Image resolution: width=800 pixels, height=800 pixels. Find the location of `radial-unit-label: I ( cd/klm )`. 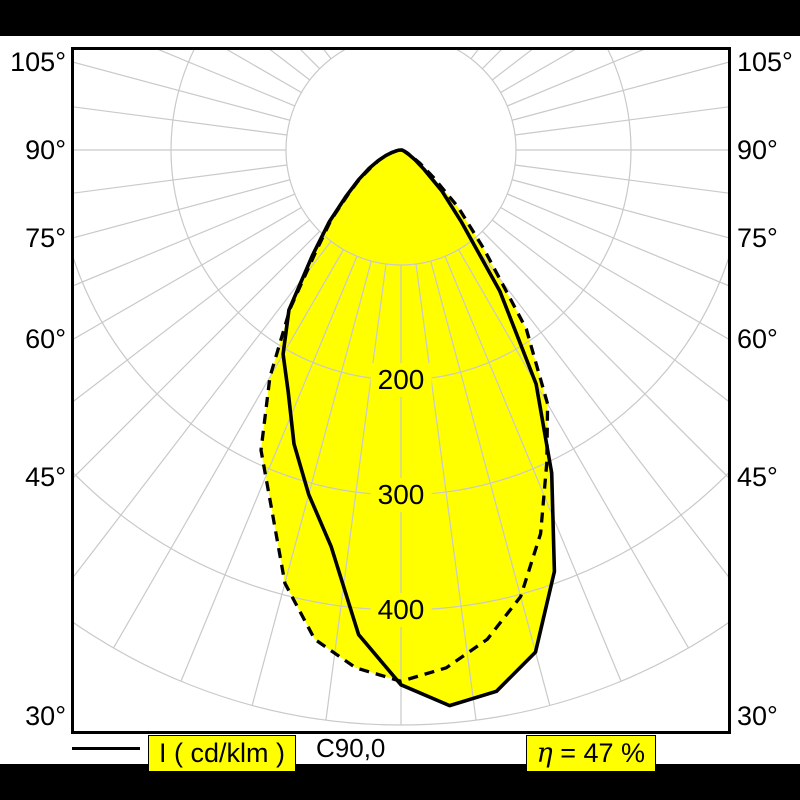

radial-unit-label: I ( cd/klm ) is located at coordinates (222, 753).